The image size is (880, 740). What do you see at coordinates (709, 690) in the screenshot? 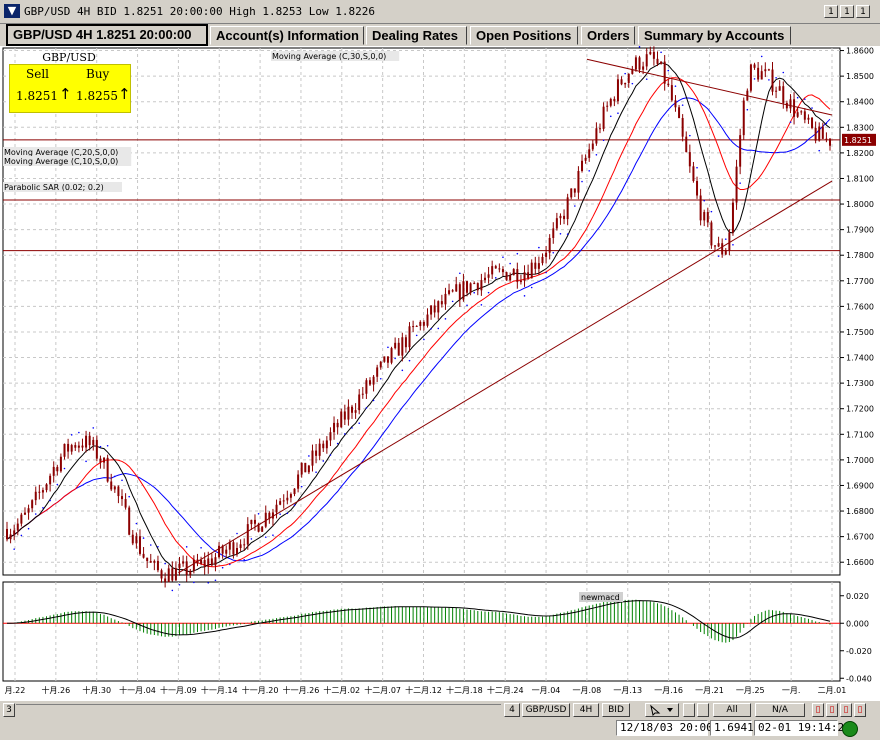
I see `date-tick-label: 一月.21` at bounding box center [709, 690].